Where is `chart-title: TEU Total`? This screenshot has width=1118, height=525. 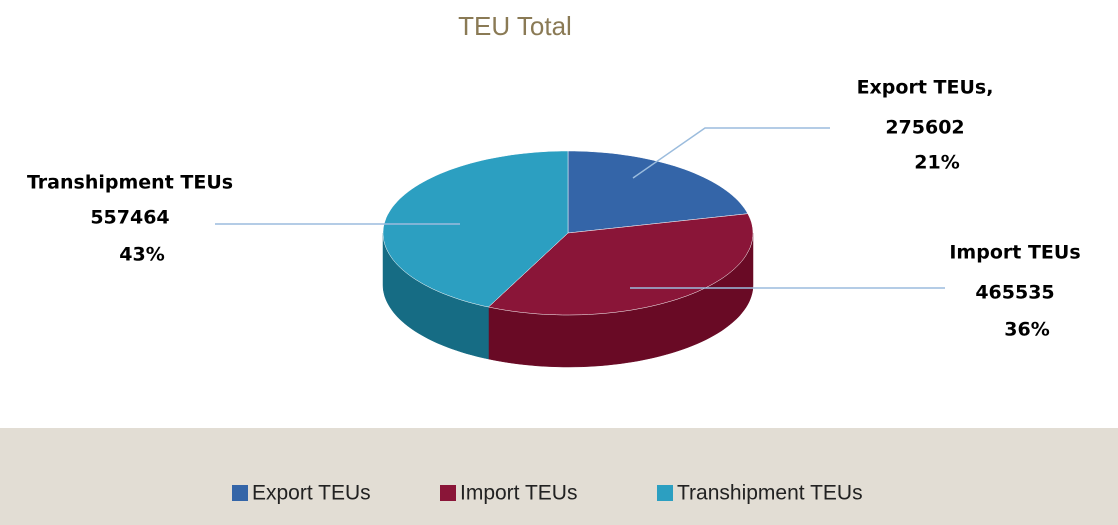
chart-title: TEU Total is located at coordinates (515, 26).